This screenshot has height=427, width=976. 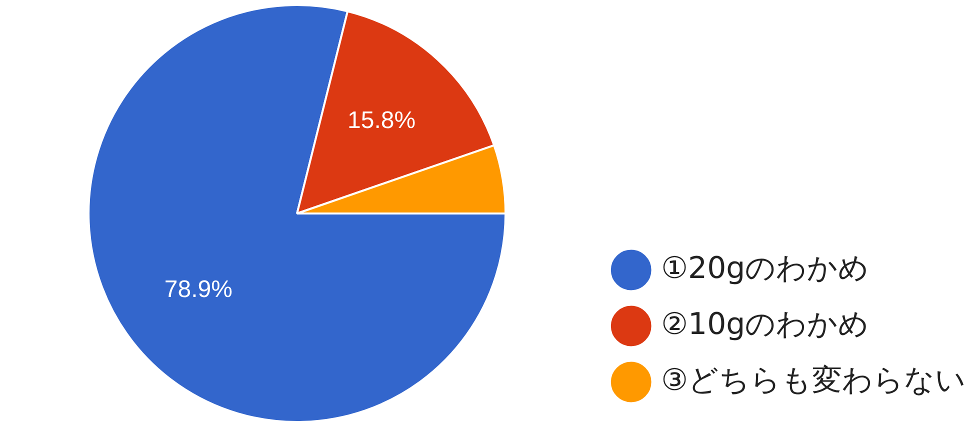 I want to click on legend-label: ②10gのわかめ, so click(x=765, y=324).